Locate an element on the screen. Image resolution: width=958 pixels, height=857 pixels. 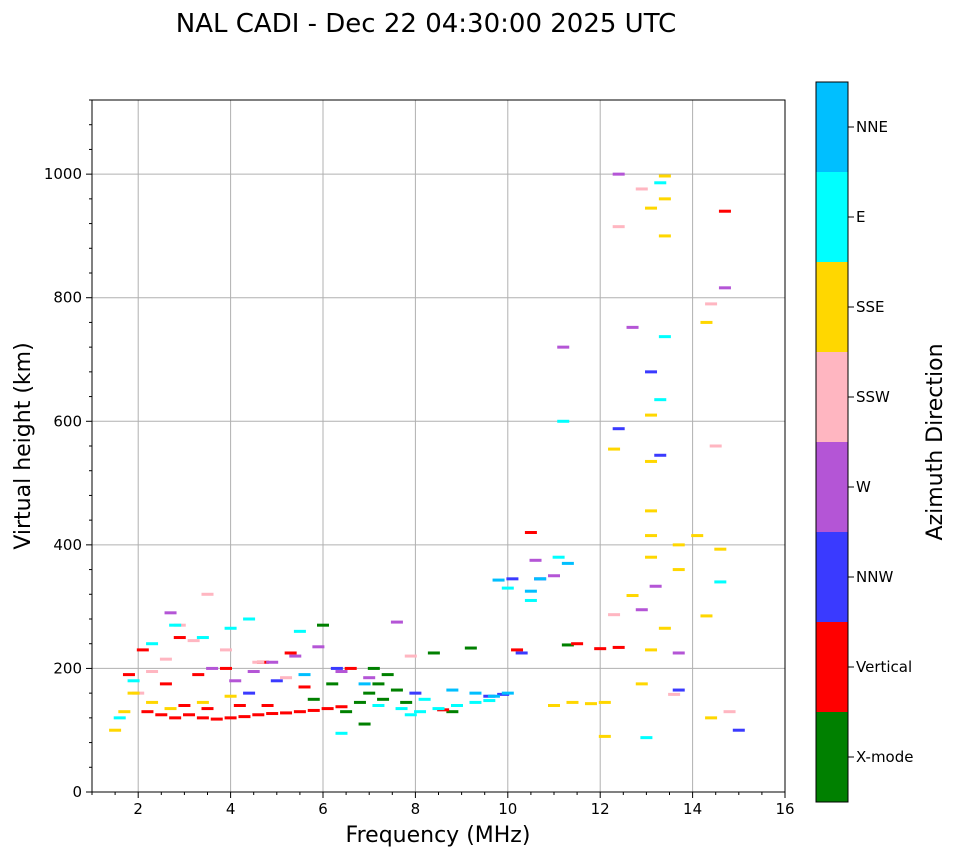
y-tick-label: 800 is located at coordinates (67, 298).